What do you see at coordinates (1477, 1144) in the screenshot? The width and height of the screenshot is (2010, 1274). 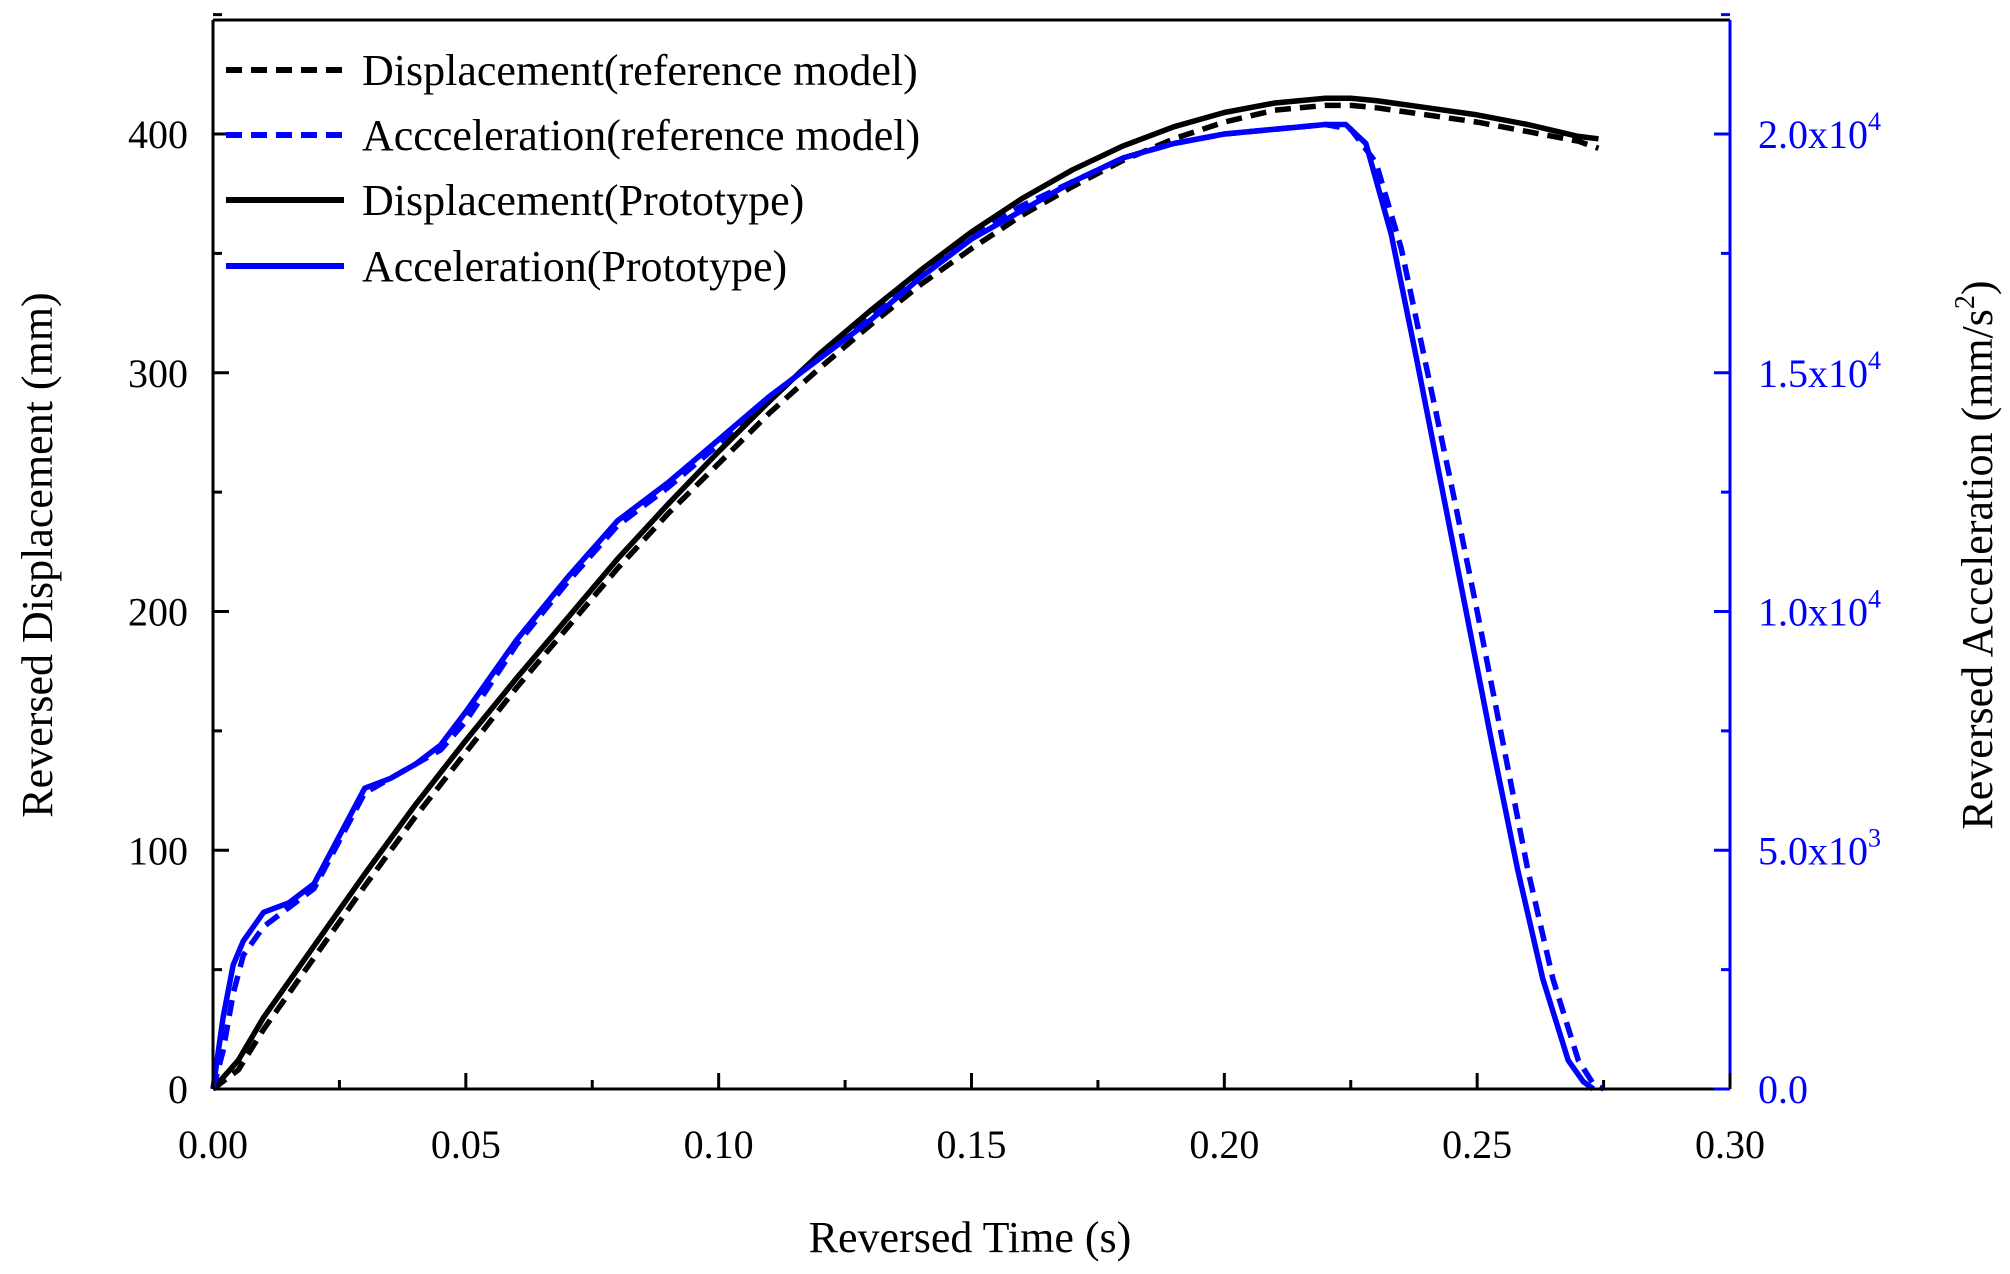 I see `x-tick-label: 0.25` at bounding box center [1477, 1144].